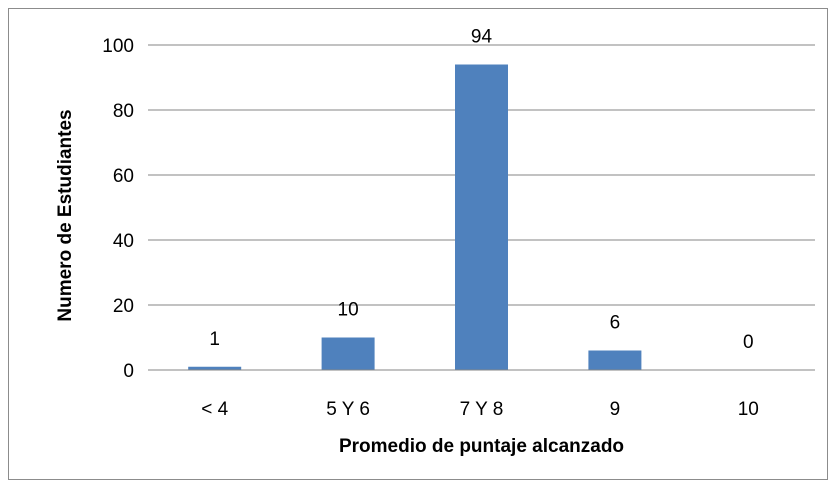  What do you see at coordinates (348, 409) in the screenshot?
I see `x-tick-label: 5 Y 6` at bounding box center [348, 409].